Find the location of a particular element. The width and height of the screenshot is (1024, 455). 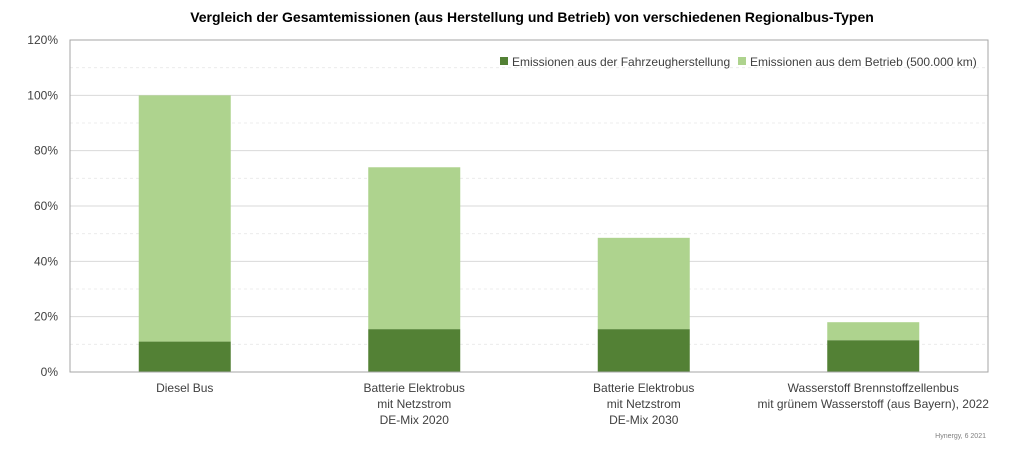

y-tick-label: 80% is located at coordinates (46, 151).